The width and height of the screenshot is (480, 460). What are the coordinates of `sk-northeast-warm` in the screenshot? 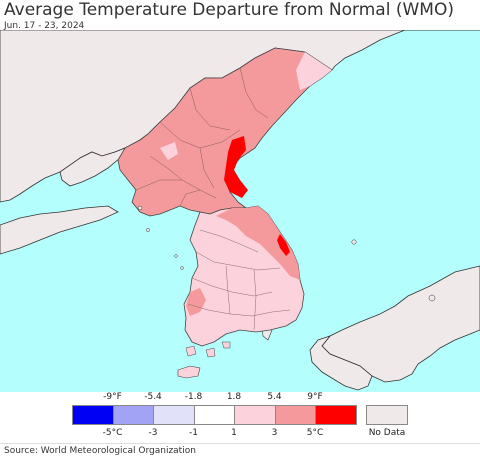 It's located at (258, 243).